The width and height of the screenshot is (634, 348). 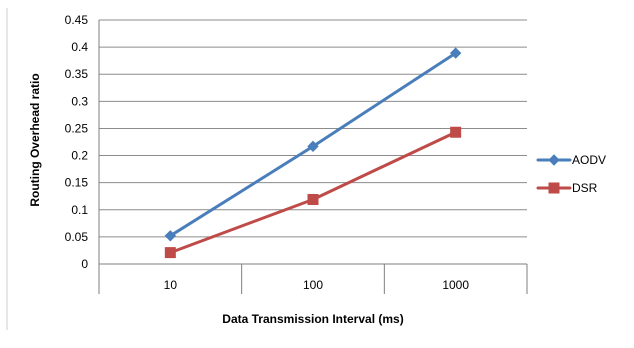 I want to click on y-tick-label: 0.15, so click(x=77, y=183).